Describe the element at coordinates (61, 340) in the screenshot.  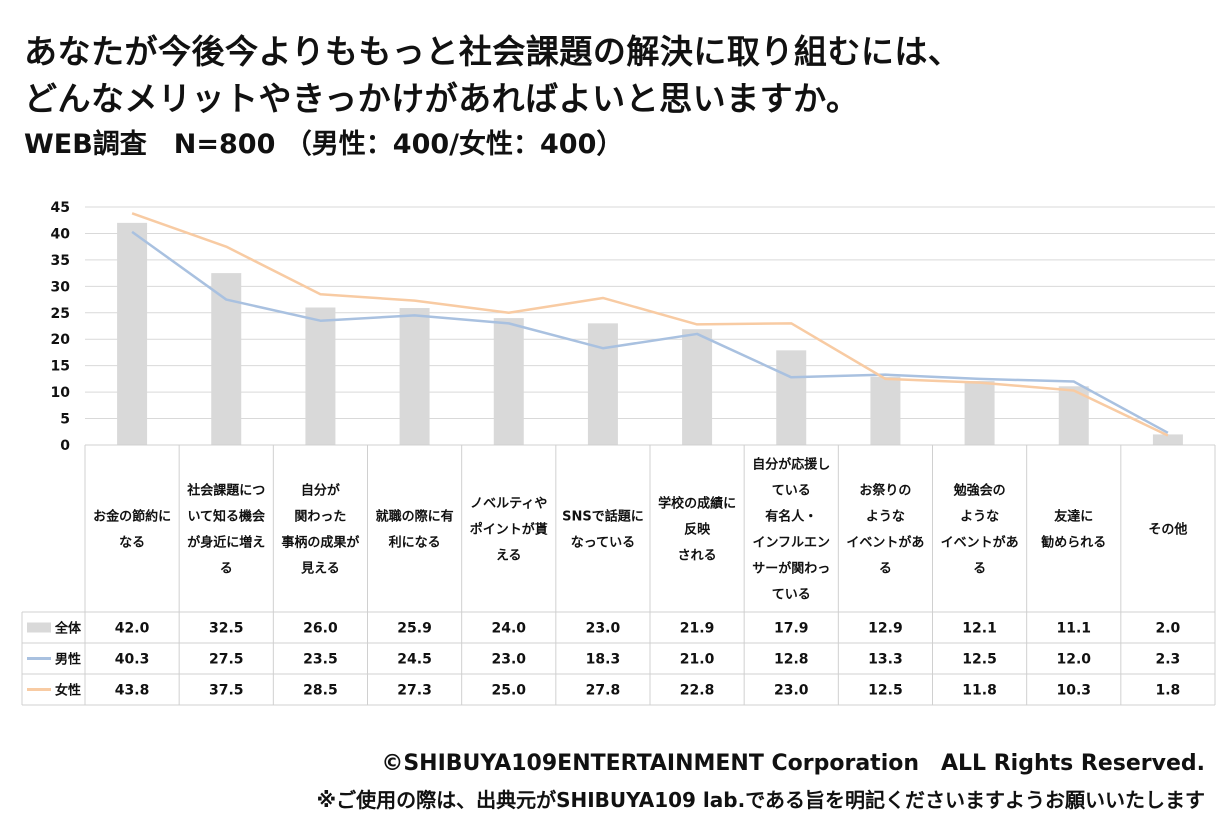
I see `y-tick-label: 20` at that location.